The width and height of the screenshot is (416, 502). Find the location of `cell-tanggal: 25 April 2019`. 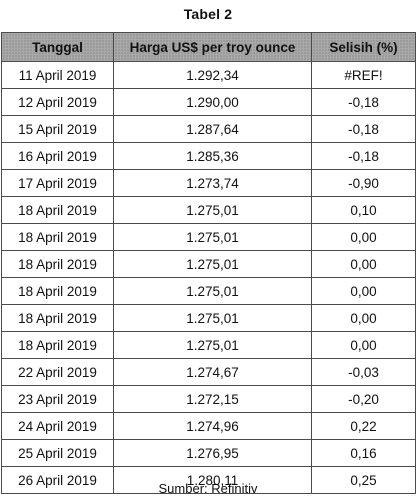

cell-tanggal: 25 April 2019 is located at coordinates (57, 453).